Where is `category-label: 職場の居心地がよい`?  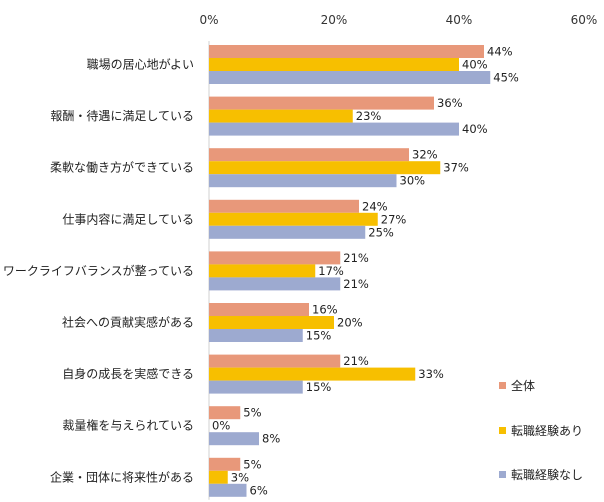
category-label: 職場の居心地がよい is located at coordinates (140, 64).